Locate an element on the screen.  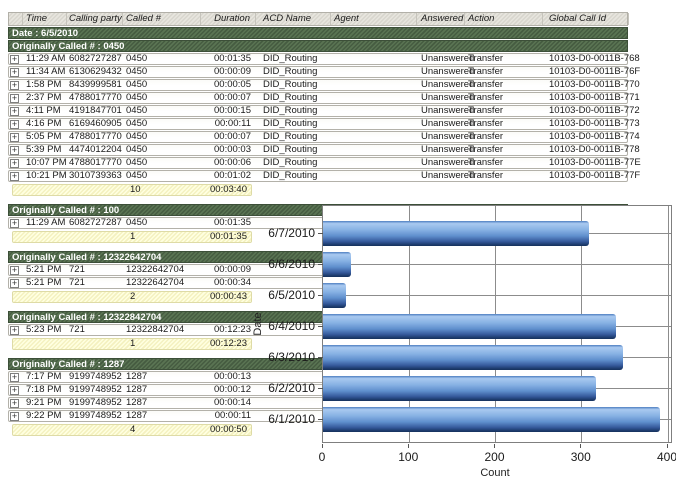
calling-cell: 4191847701 is located at coordinates (95, 110).